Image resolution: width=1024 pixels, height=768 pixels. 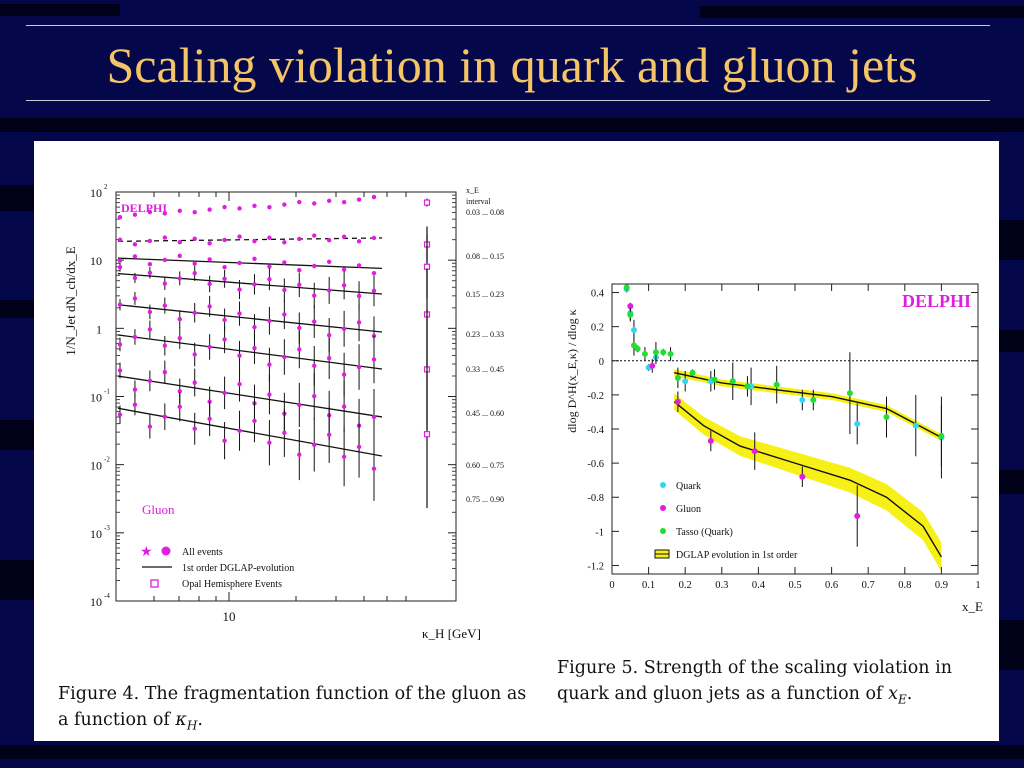 What do you see at coordinates (704, 532) in the screenshot?
I see `fig5-legend-tasso: Tasso (Quark)` at bounding box center [704, 532].